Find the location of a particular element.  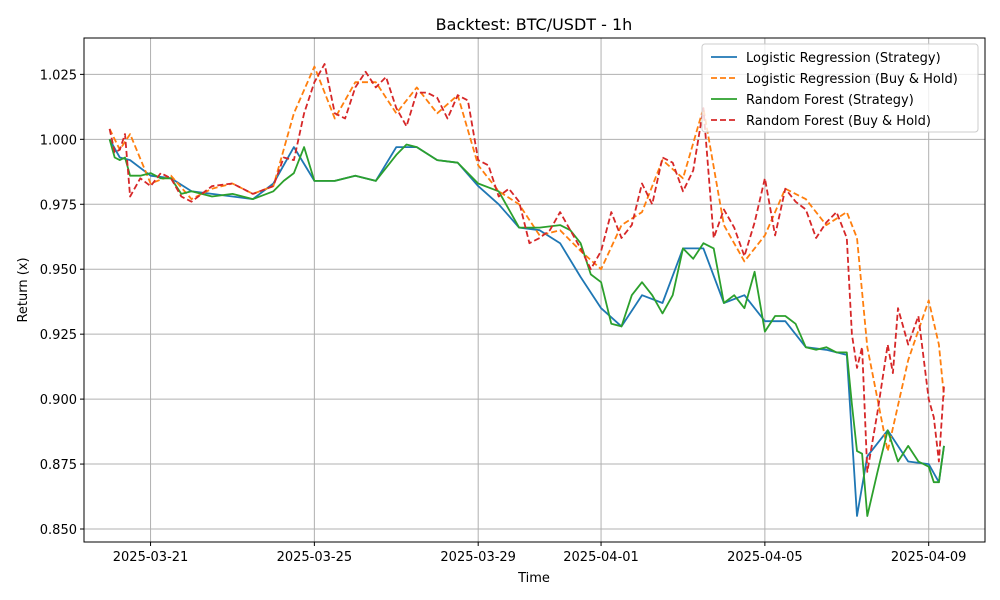

y-tick-label: 0.900 is located at coordinates (58, 400).